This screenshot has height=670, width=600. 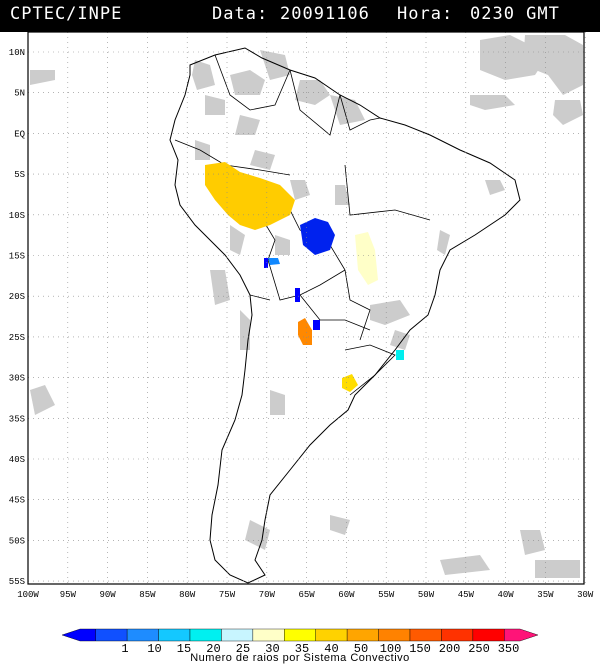 I want to click on uruguay-cluster, so click(x=350, y=383).